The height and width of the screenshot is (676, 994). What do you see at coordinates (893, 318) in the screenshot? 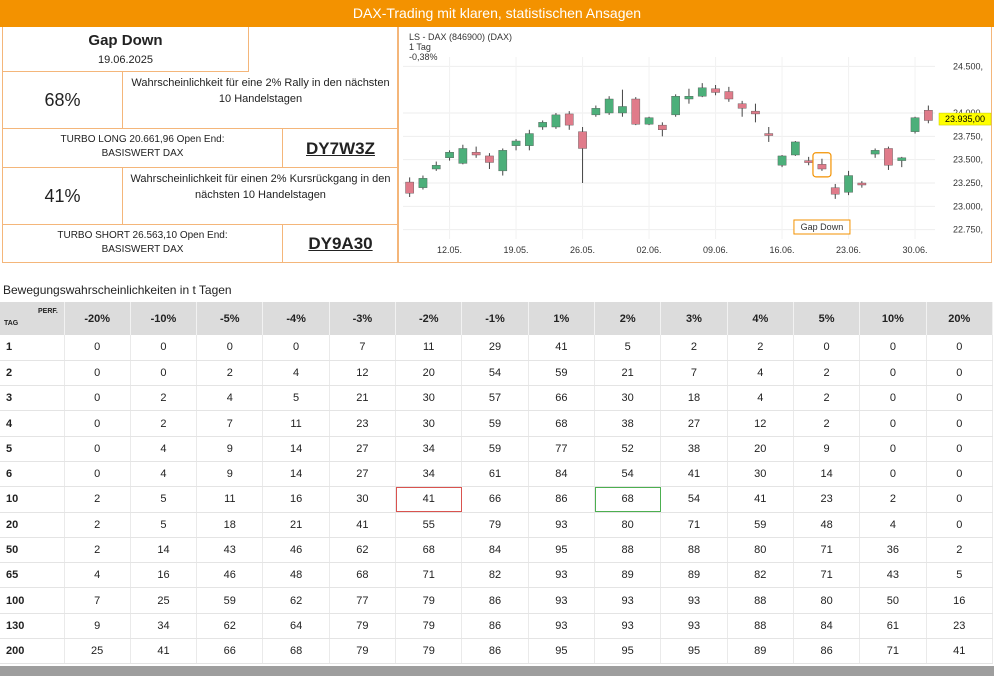
I see `column-header: 10%` at bounding box center [893, 318].